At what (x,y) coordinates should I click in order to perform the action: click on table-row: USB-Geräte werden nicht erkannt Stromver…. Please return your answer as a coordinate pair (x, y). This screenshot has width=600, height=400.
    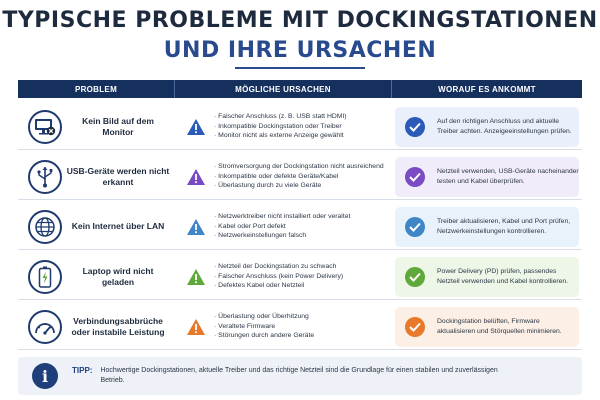
    Looking at the image, I should click on (300, 177).